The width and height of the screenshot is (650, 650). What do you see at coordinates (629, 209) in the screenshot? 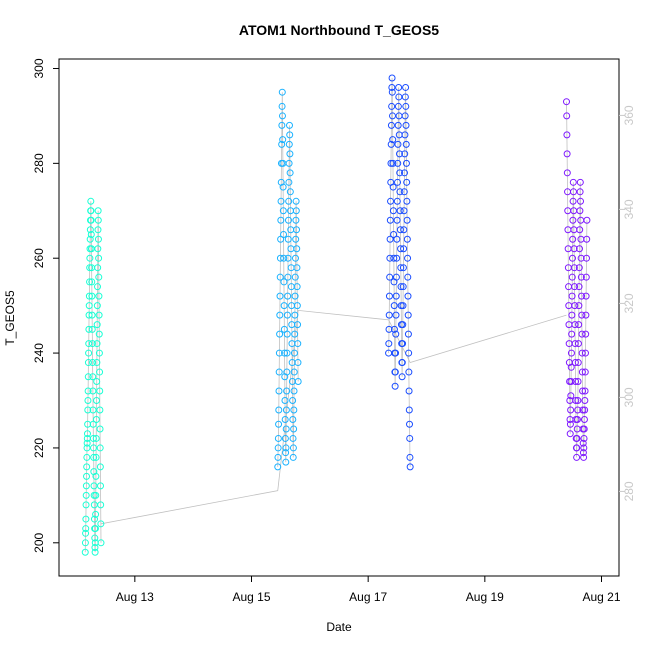
I see `y2-tick-label: 340` at bounding box center [629, 209].